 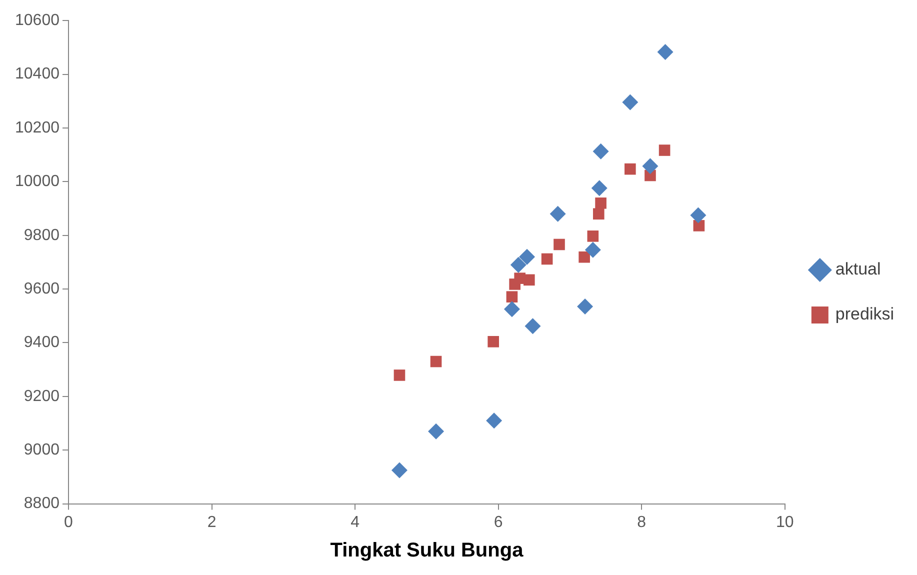 What do you see at coordinates (42, 503) in the screenshot?
I see `y-tick-label: 8800` at bounding box center [42, 503].